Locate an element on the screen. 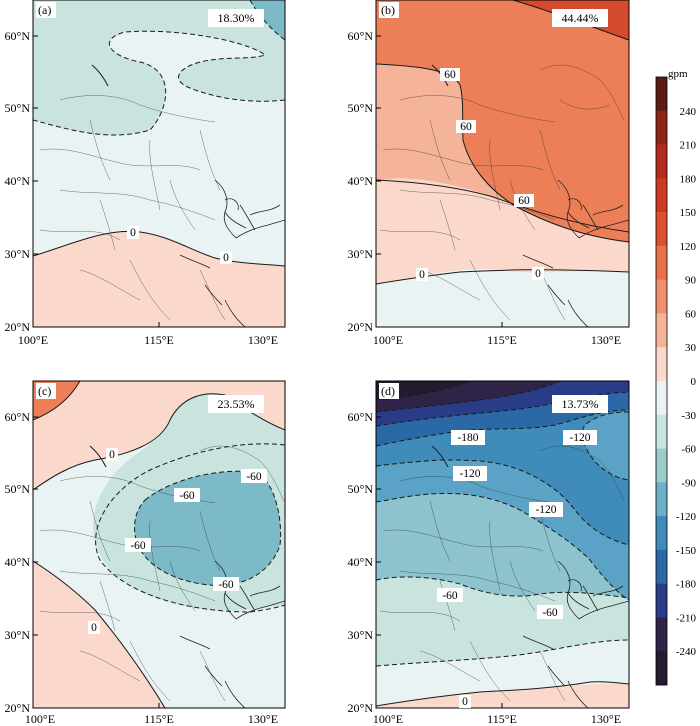 The image size is (700, 726). panel-c-band-pos-top is located at coordinates (159, 435).